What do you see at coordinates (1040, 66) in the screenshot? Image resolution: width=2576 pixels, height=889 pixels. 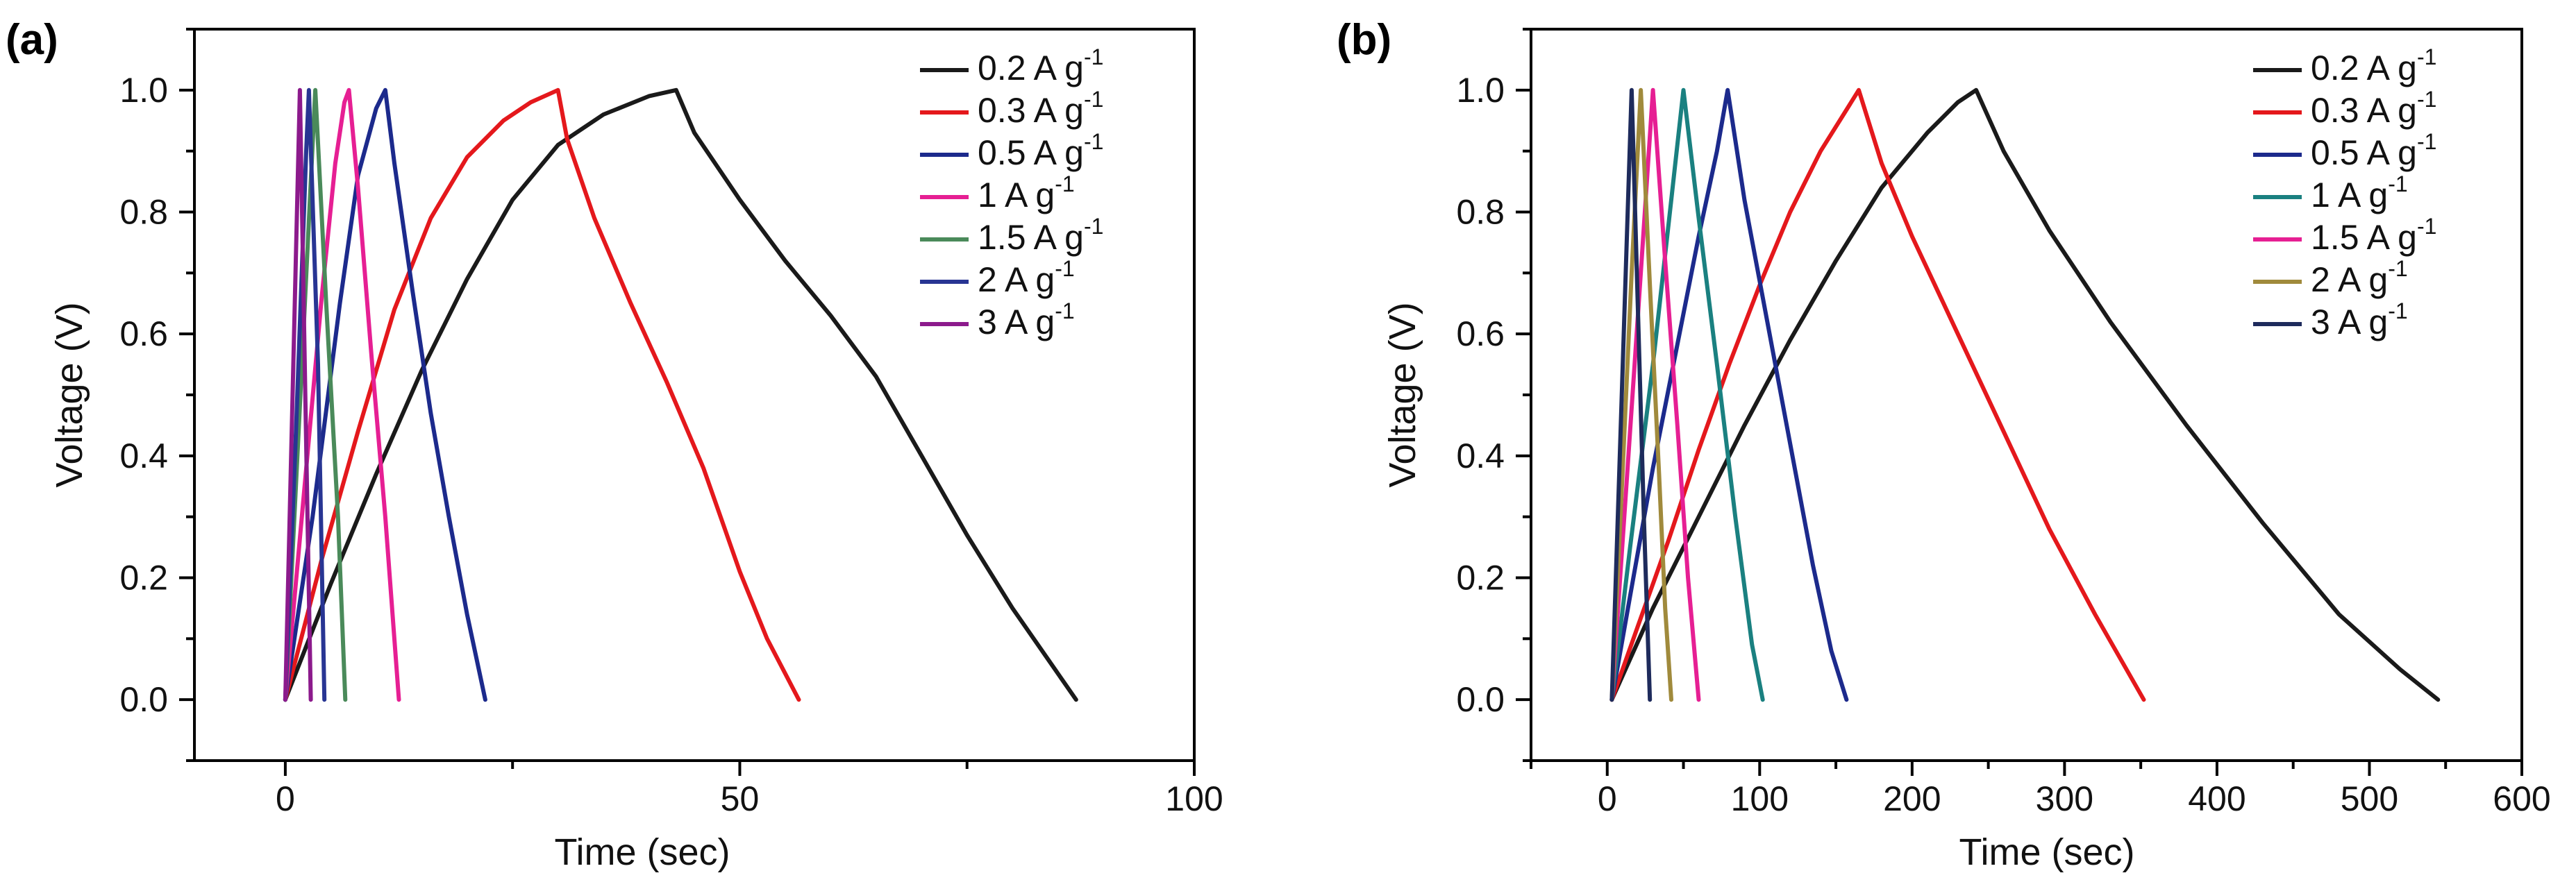 I see `panel-a-legend-label-0: 0.2 A g-1` at bounding box center [1040, 66].